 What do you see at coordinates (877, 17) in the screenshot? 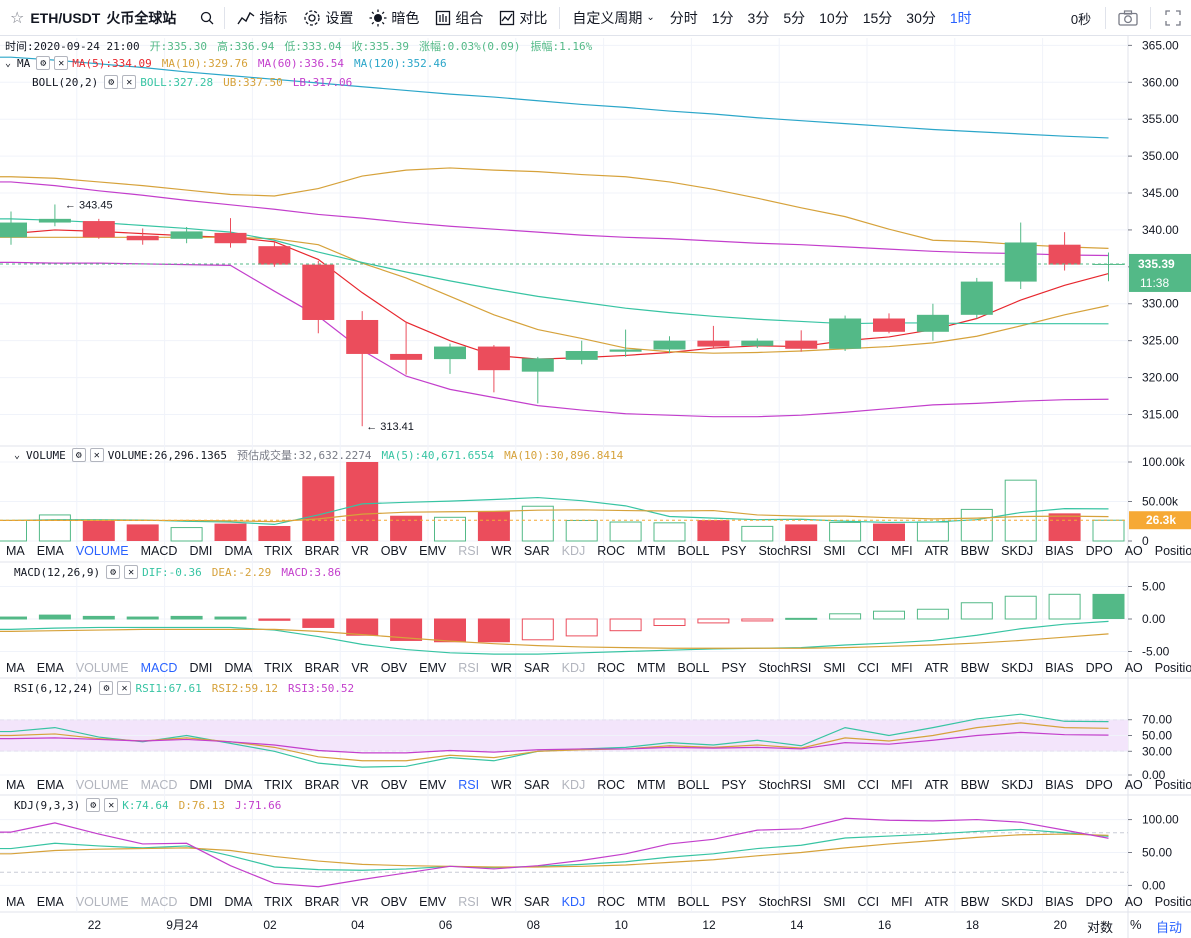
I see `period-tab: 15分` at bounding box center [877, 17].